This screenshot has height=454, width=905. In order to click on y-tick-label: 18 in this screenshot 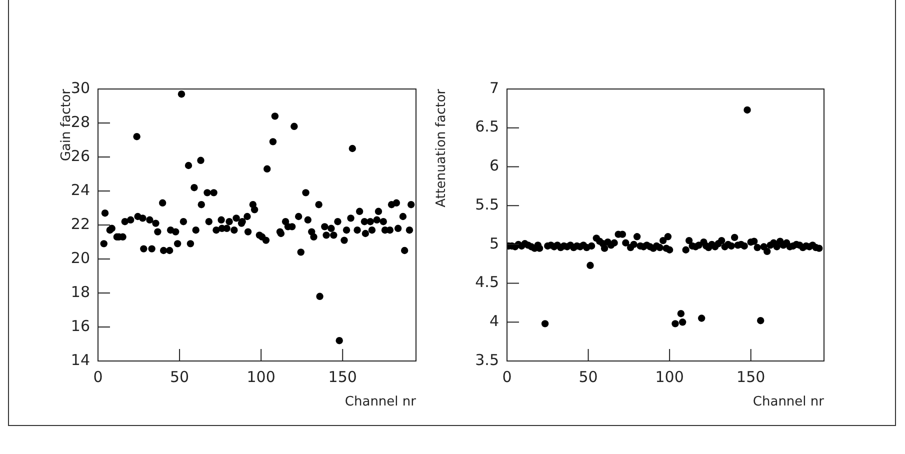, I will do `click(80, 291)`.